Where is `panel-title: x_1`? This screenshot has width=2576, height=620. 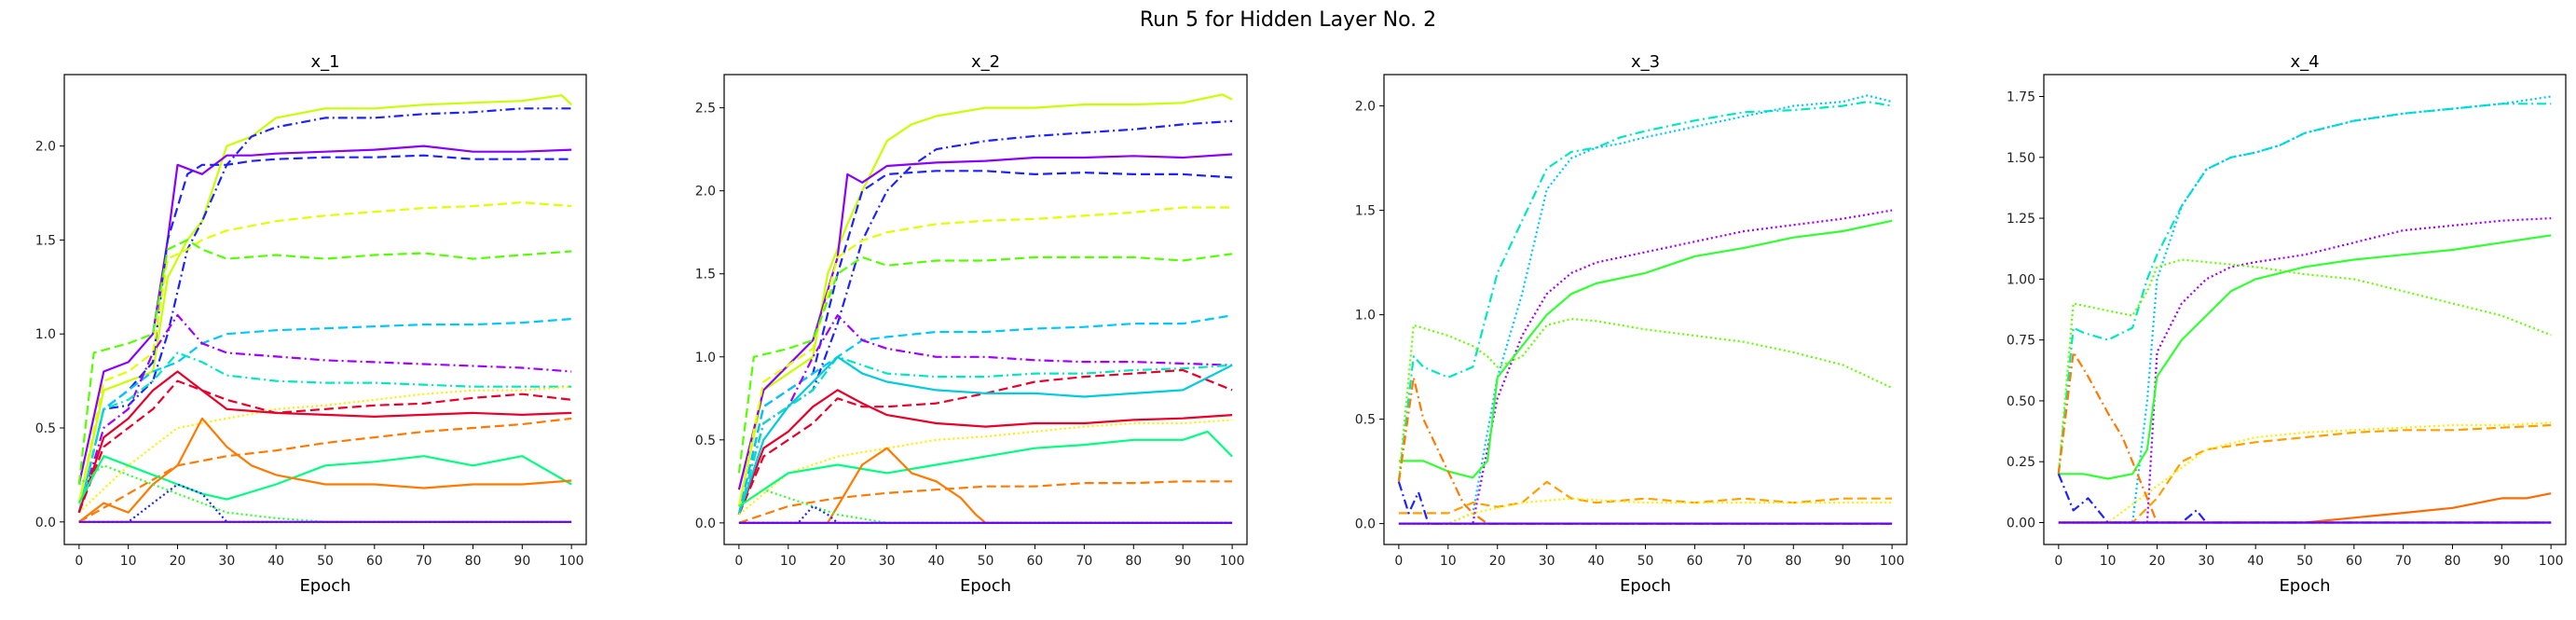
panel-title: x_1 is located at coordinates (324, 62).